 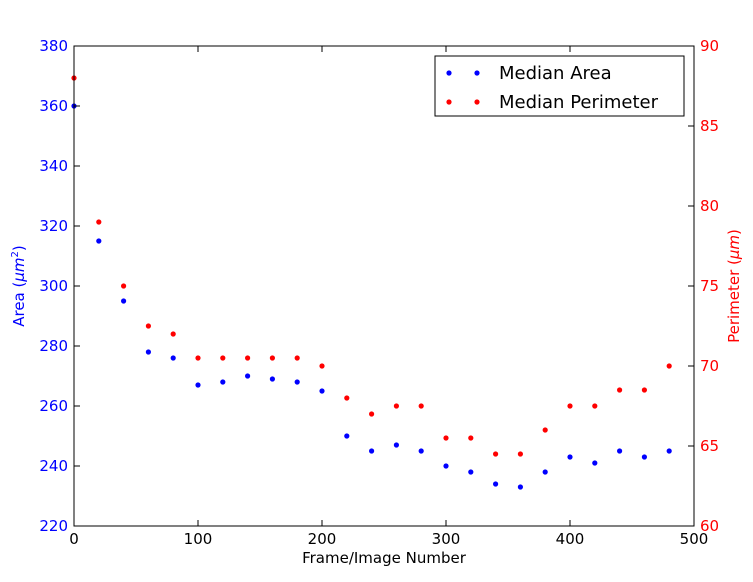 What do you see at coordinates (734, 247) in the screenshot?
I see `y-right-title-unit: μm` at bounding box center [734, 247].